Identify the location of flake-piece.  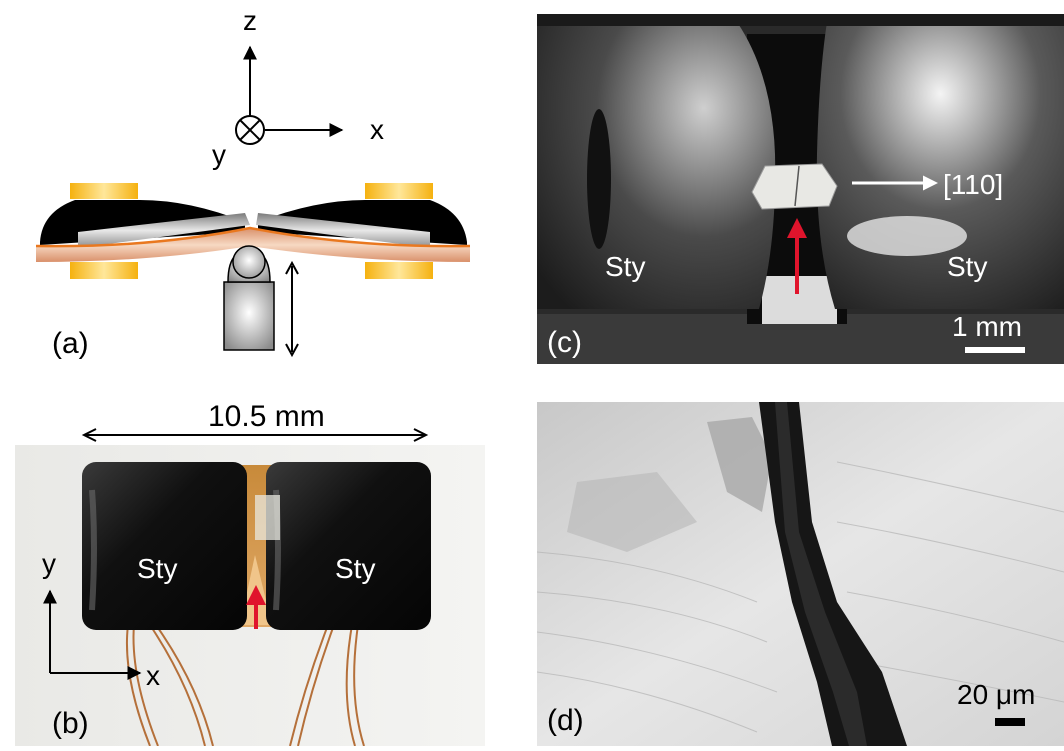
(739, 464).